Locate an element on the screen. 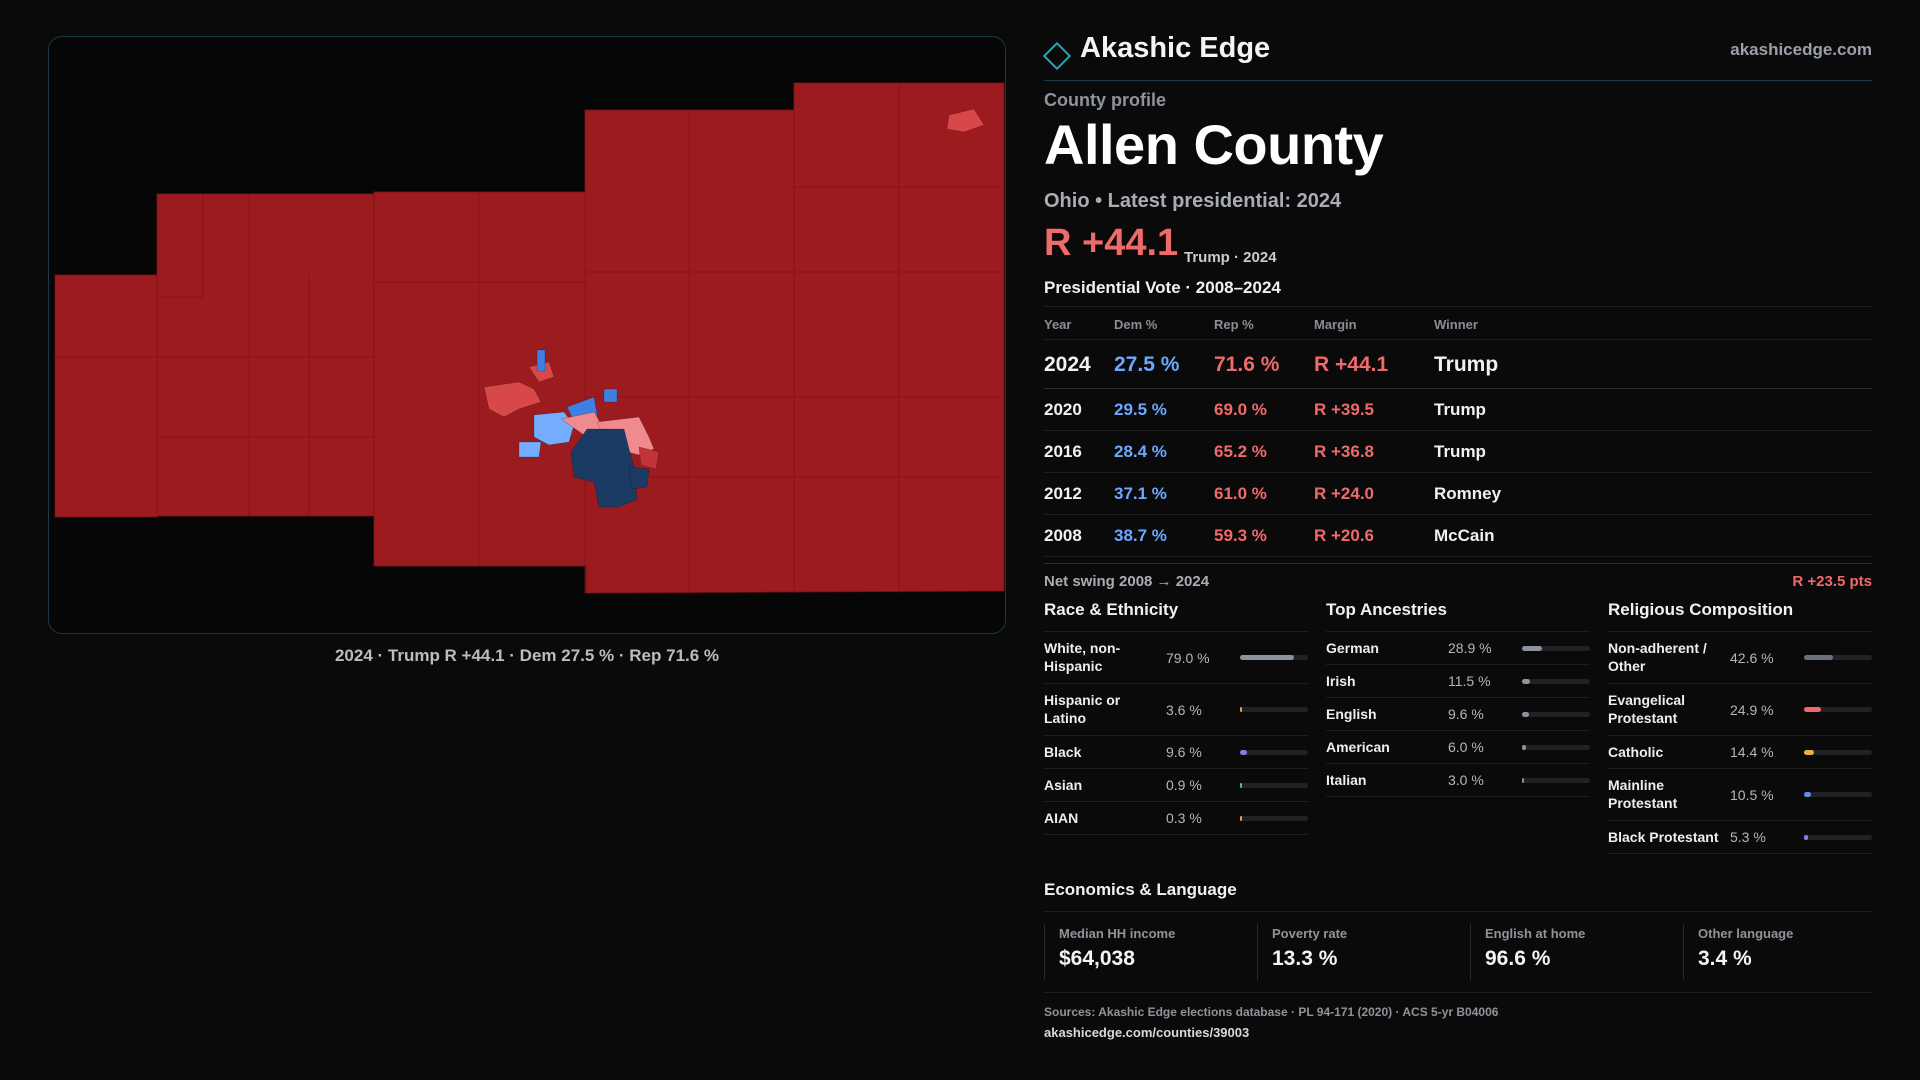 Image resolution: width=1920 pixels, height=1080 pixels. swing-value: R +23.5 pts is located at coordinates (1832, 581).